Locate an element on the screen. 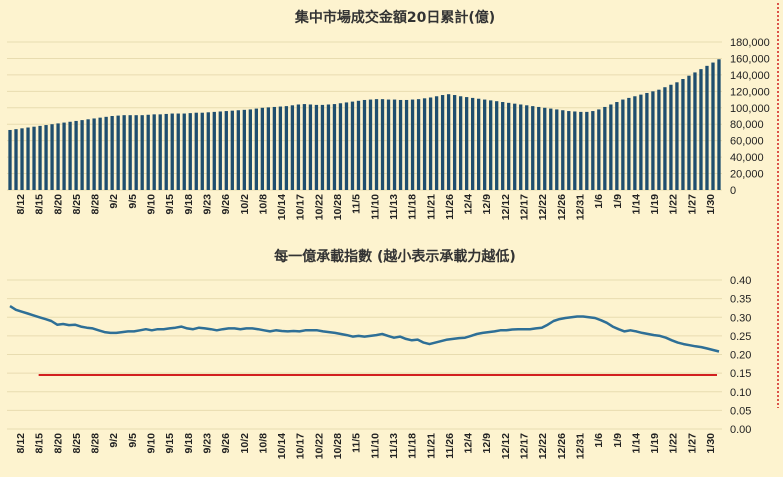 The height and width of the screenshot is (477, 783). bottom-chart-x-tick-label: 9/18 is located at coordinates (189, 443).